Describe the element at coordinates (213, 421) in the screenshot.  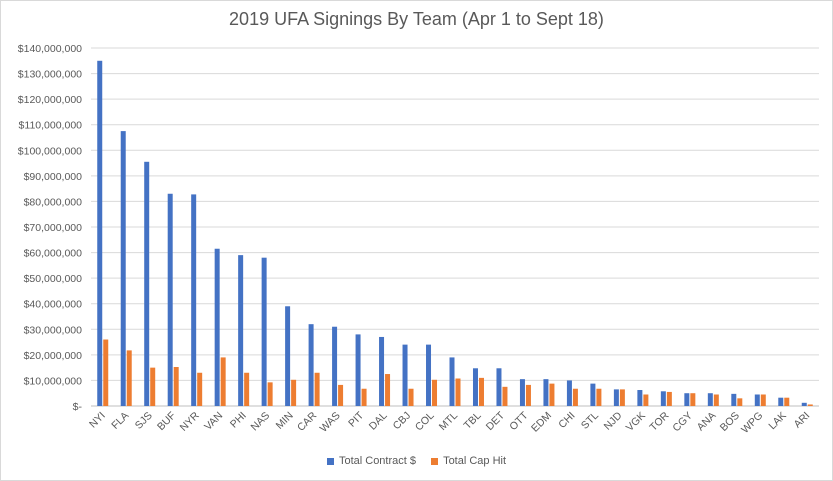
I see `x-tick-label: VAN` at that location.